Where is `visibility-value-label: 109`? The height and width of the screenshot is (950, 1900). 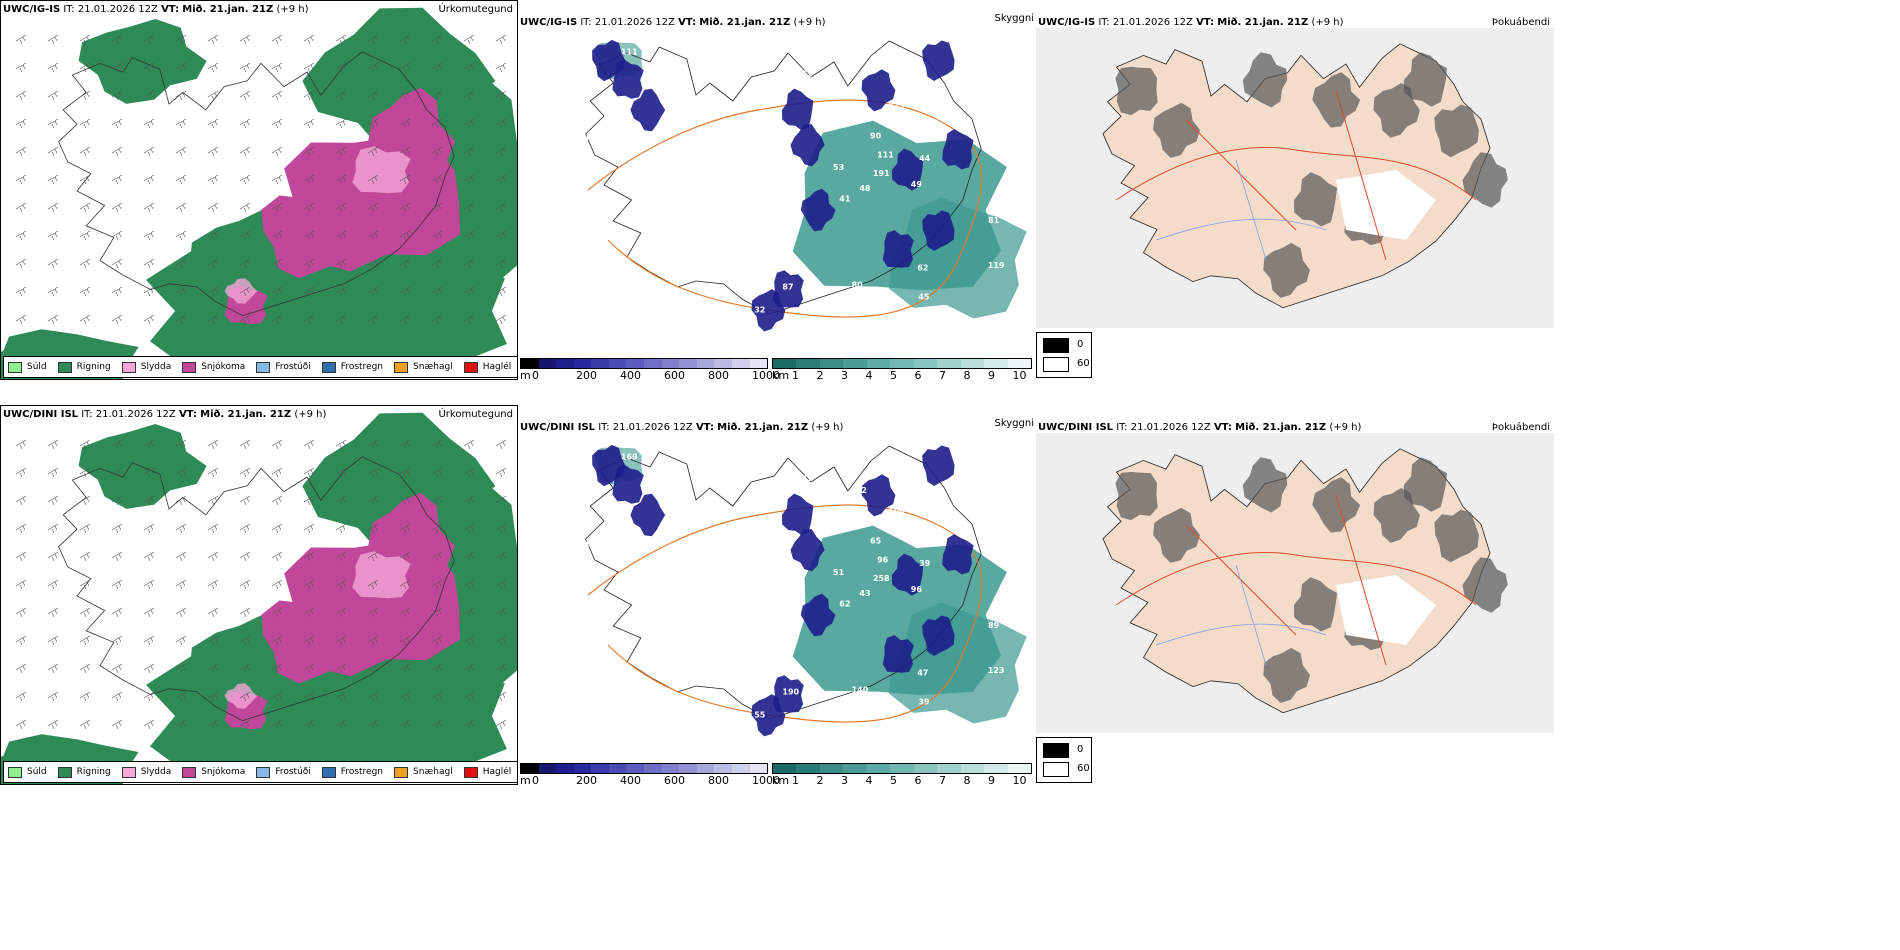
visibility-value-label: 109 is located at coordinates (709, 594).